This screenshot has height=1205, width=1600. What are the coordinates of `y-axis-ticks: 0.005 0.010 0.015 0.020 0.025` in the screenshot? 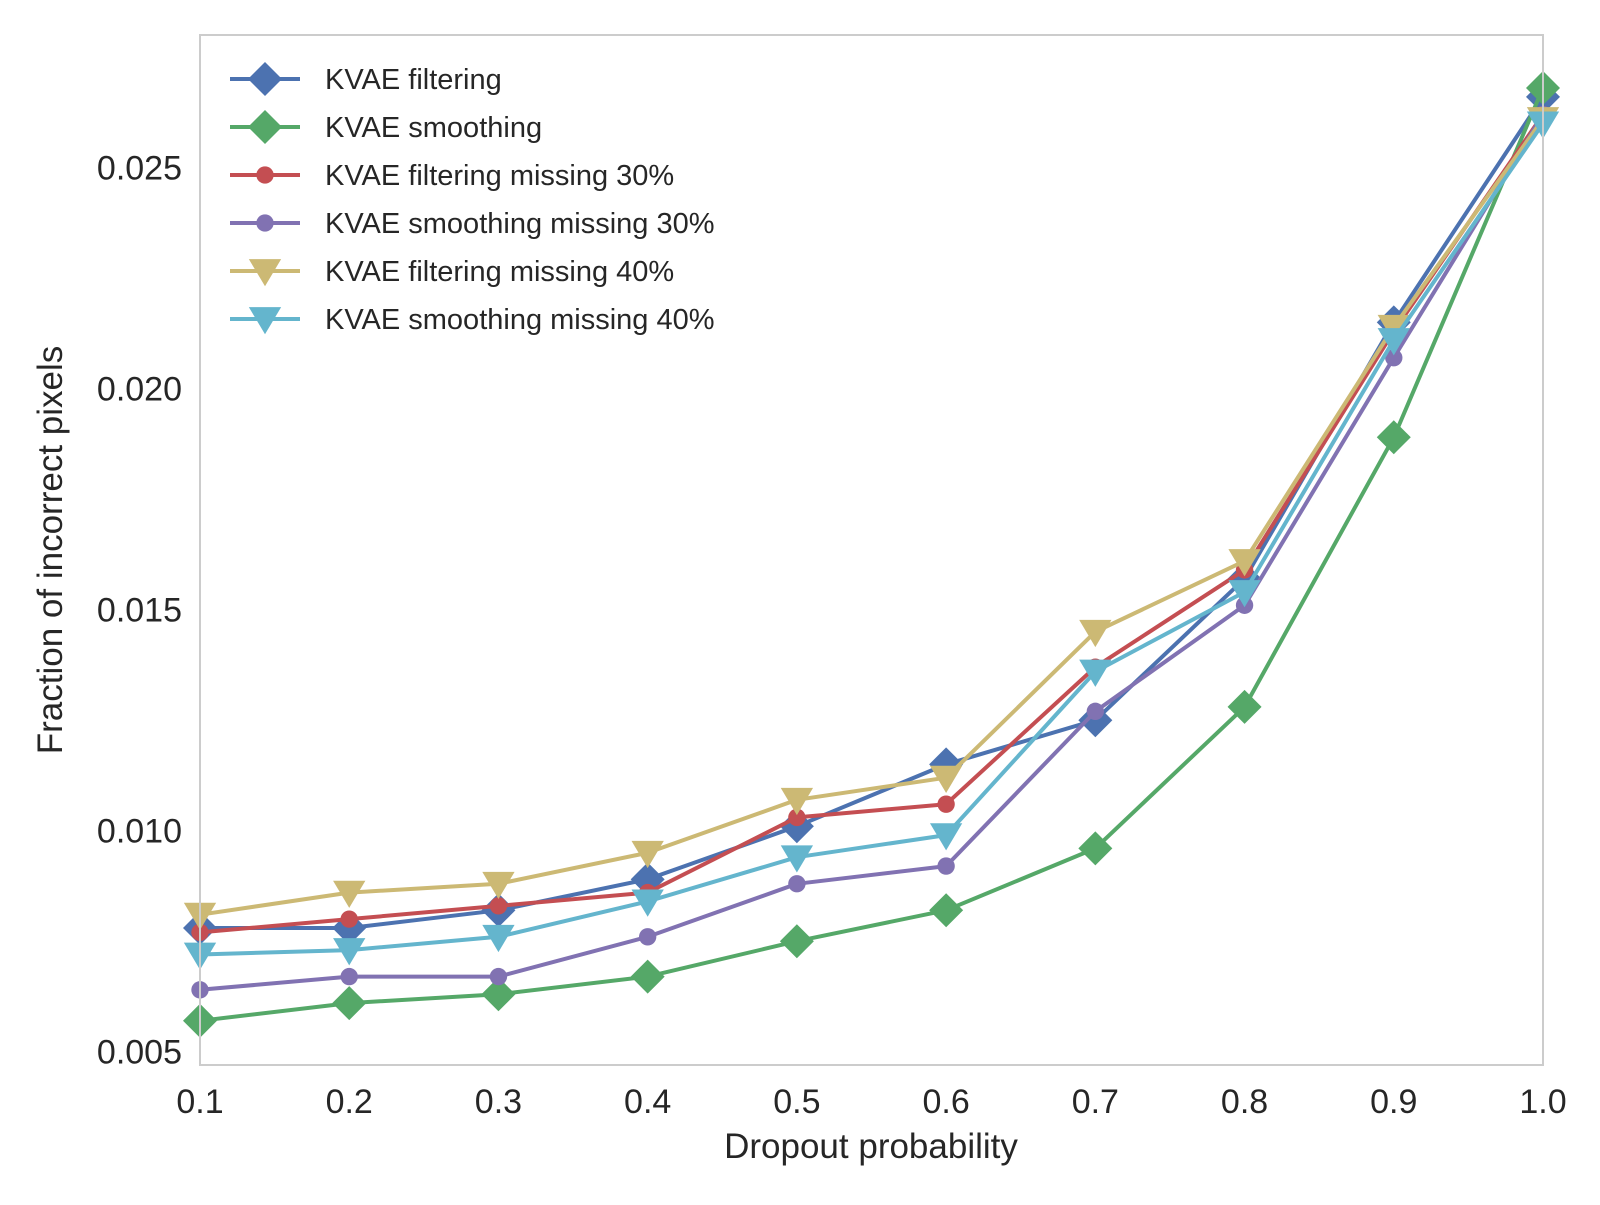 It's located at (139, 611).